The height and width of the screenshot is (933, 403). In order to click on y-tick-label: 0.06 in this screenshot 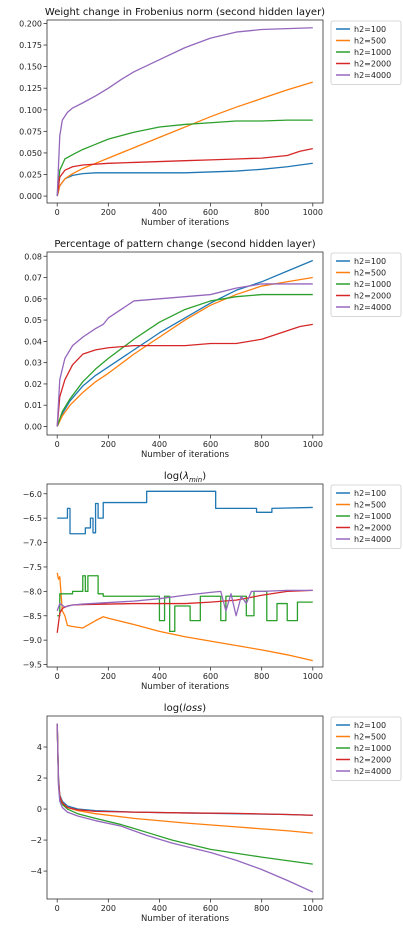, I will do `click(33, 299)`.